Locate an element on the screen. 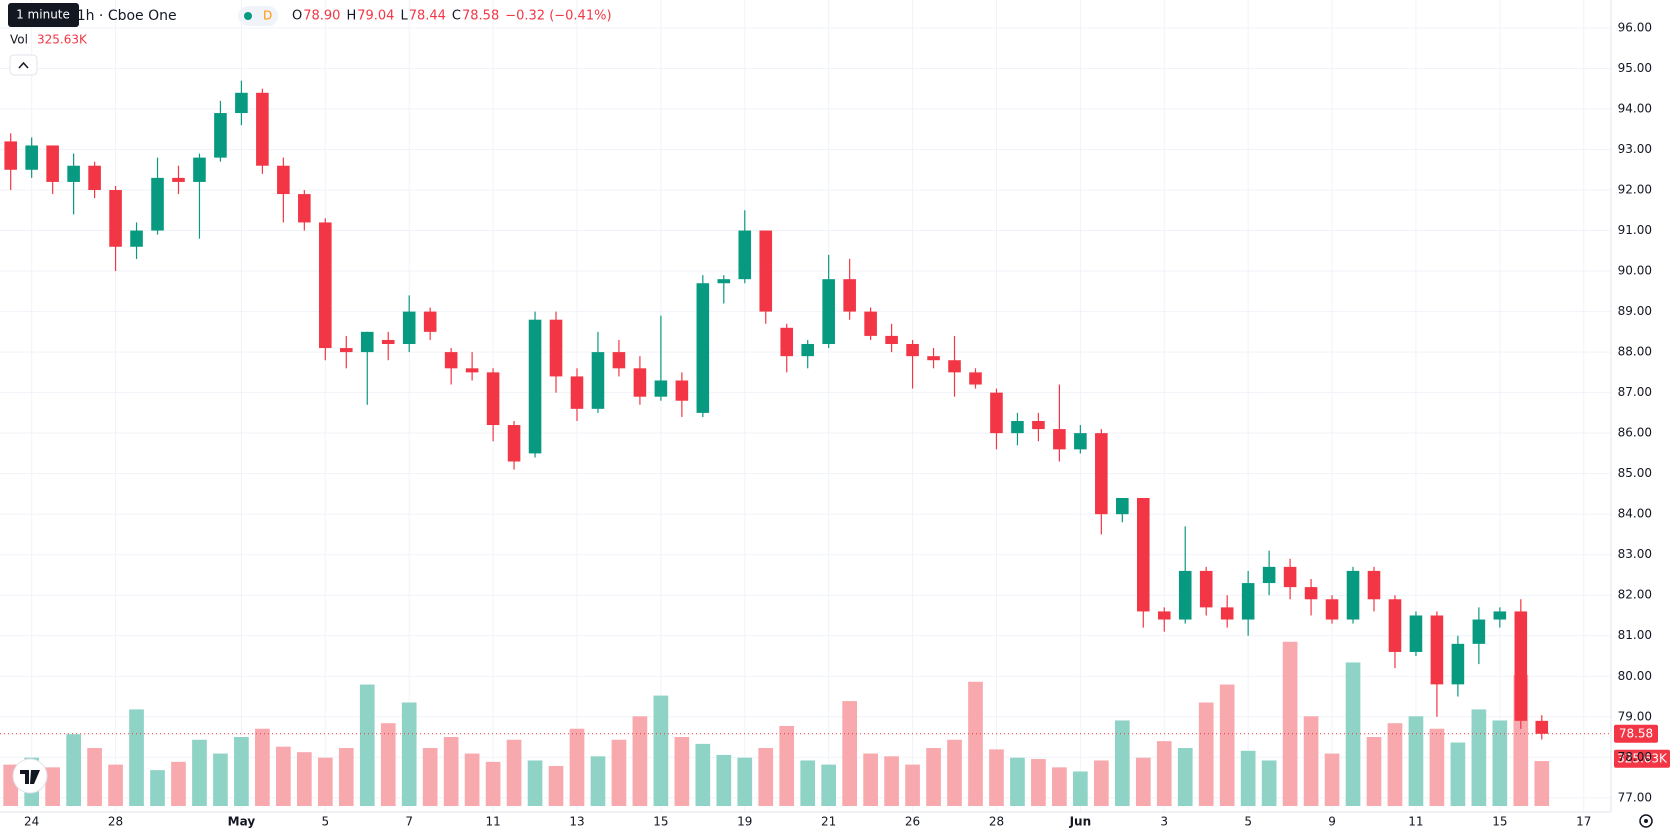 This screenshot has height=835, width=1678. y-tick-label: 91.00 is located at coordinates (1635, 230).